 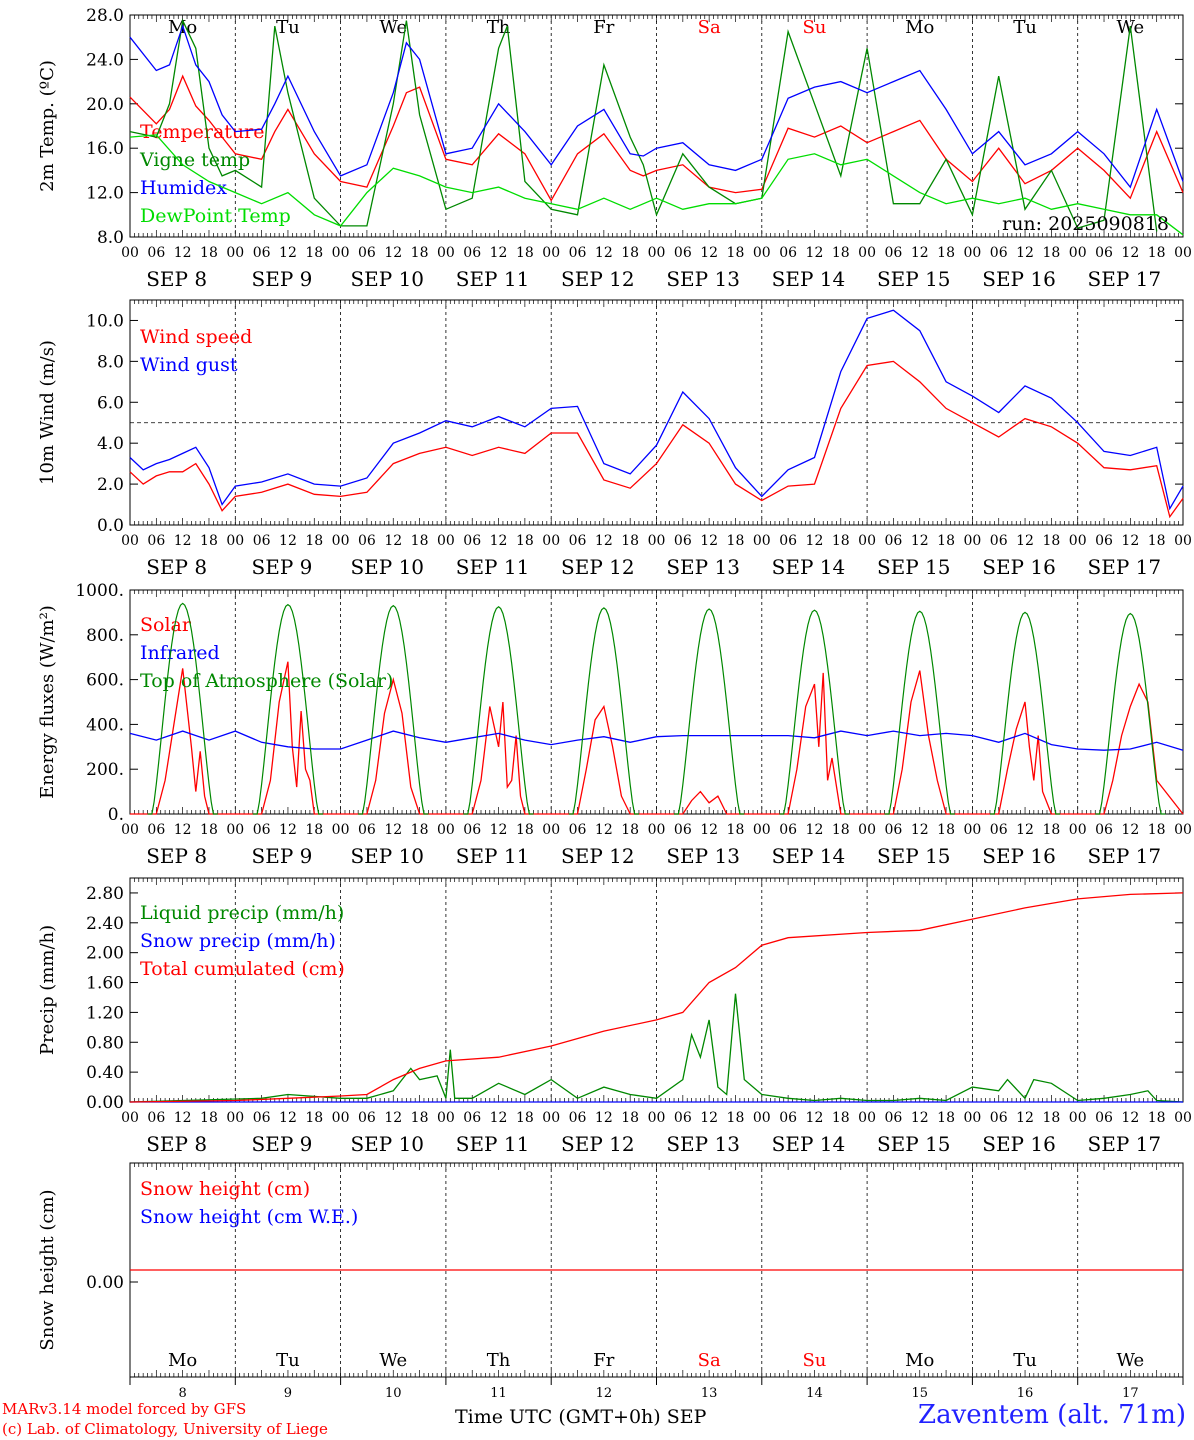 What do you see at coordinates (242, 913) in the screenshot?
I see `legend-entry: Liquid precip (mm/h)` at bounding box center [242, 913].